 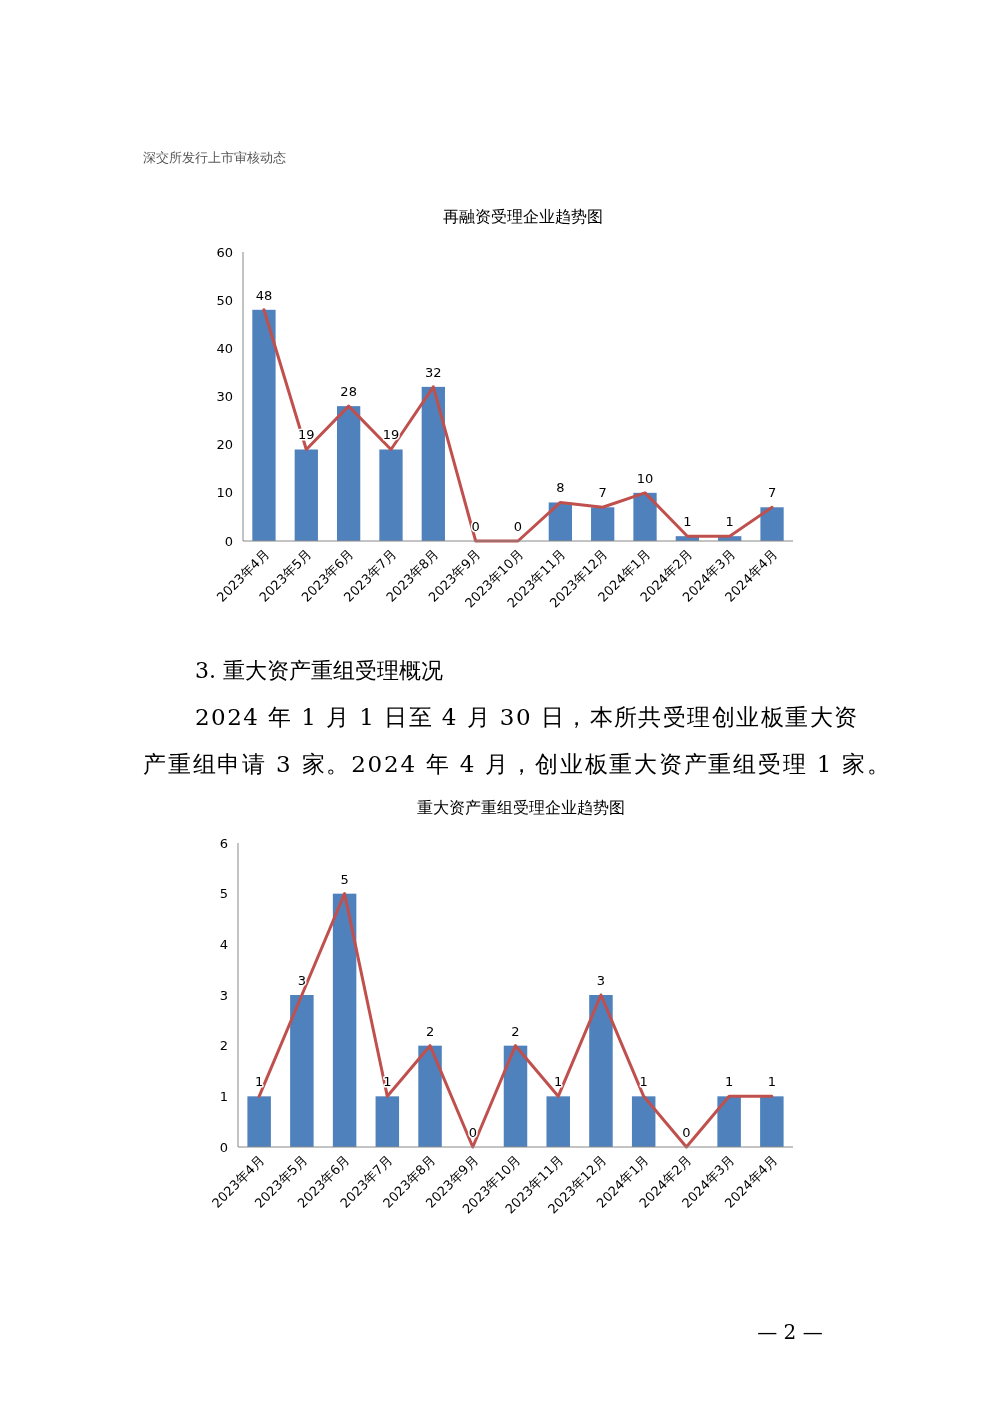 I want to click on data-label: 48, so click(x=264, y=295).